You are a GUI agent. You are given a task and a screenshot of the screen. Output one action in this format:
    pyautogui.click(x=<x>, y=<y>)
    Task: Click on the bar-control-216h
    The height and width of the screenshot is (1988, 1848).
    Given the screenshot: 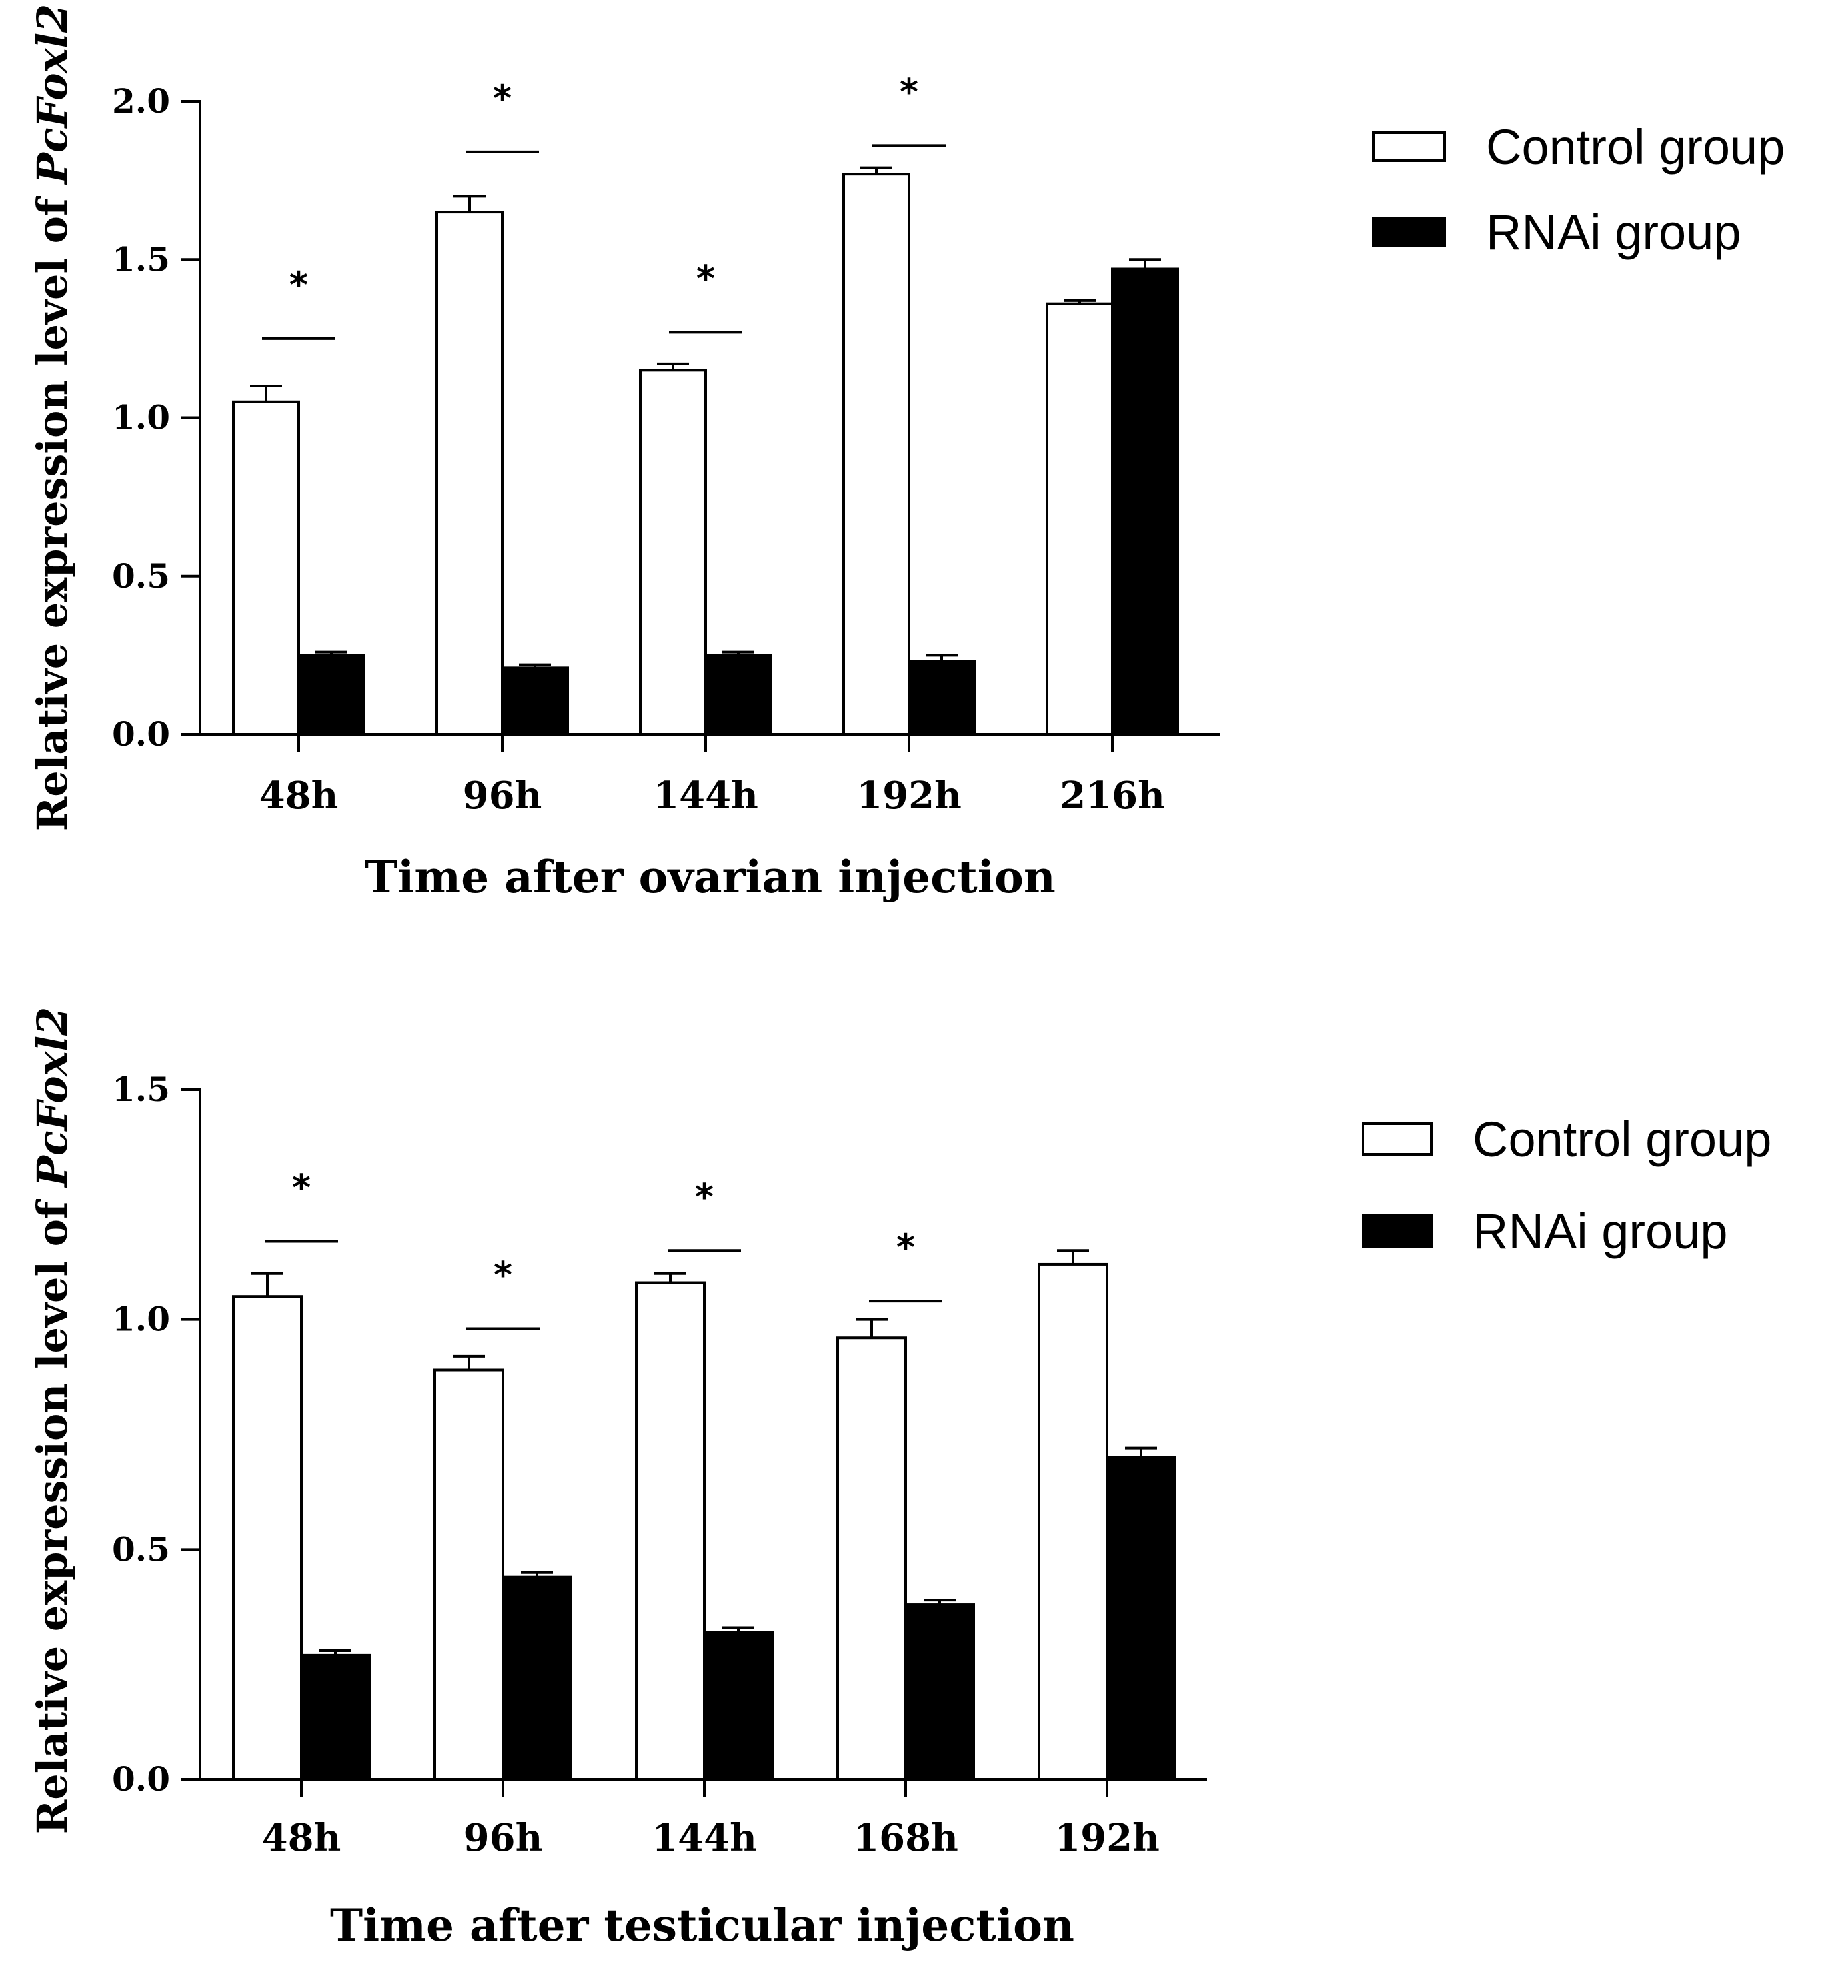 What is the action you would take?
    pyautogui.click(x=1080, y=519)
    